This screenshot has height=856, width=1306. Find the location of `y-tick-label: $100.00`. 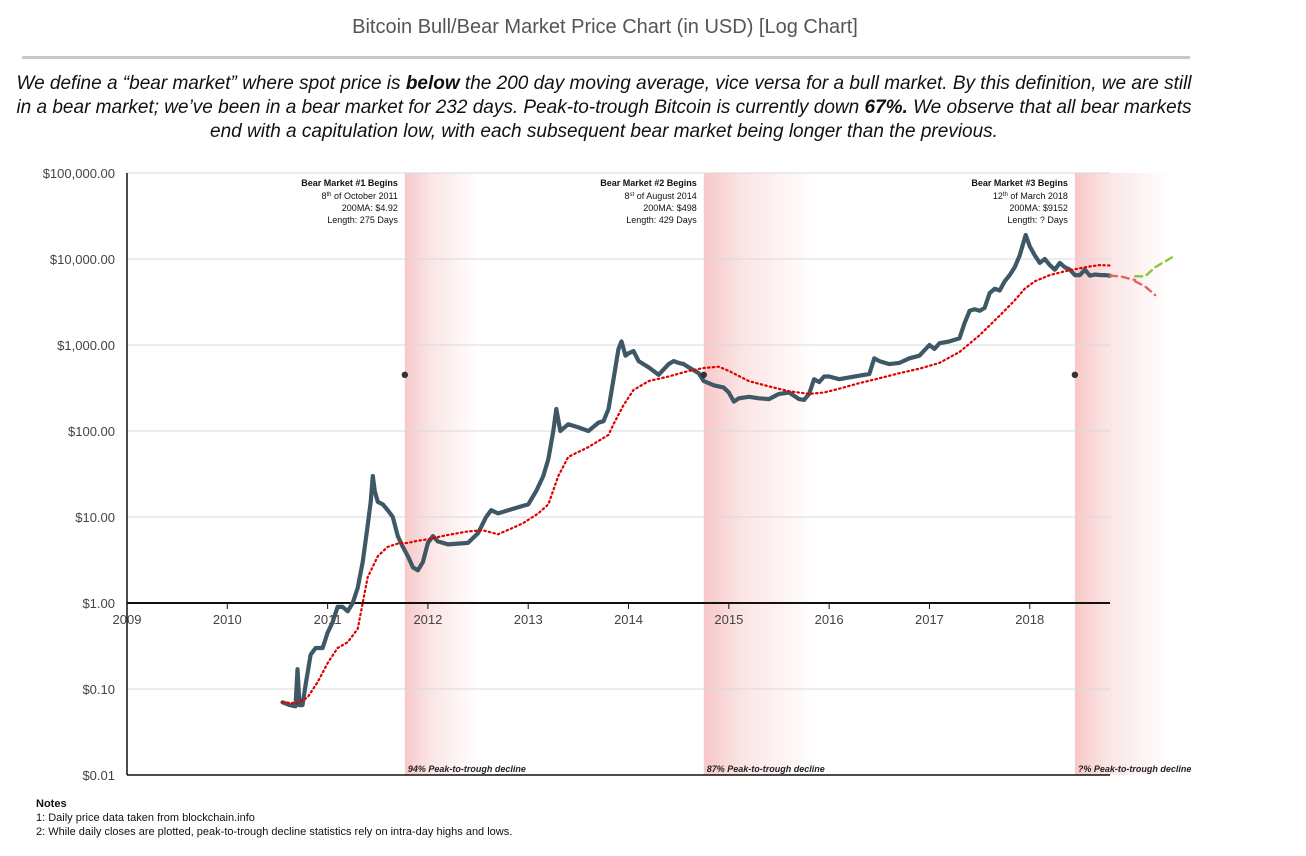

y-tick-label: $100.00 is located at coordinates (91, 431).